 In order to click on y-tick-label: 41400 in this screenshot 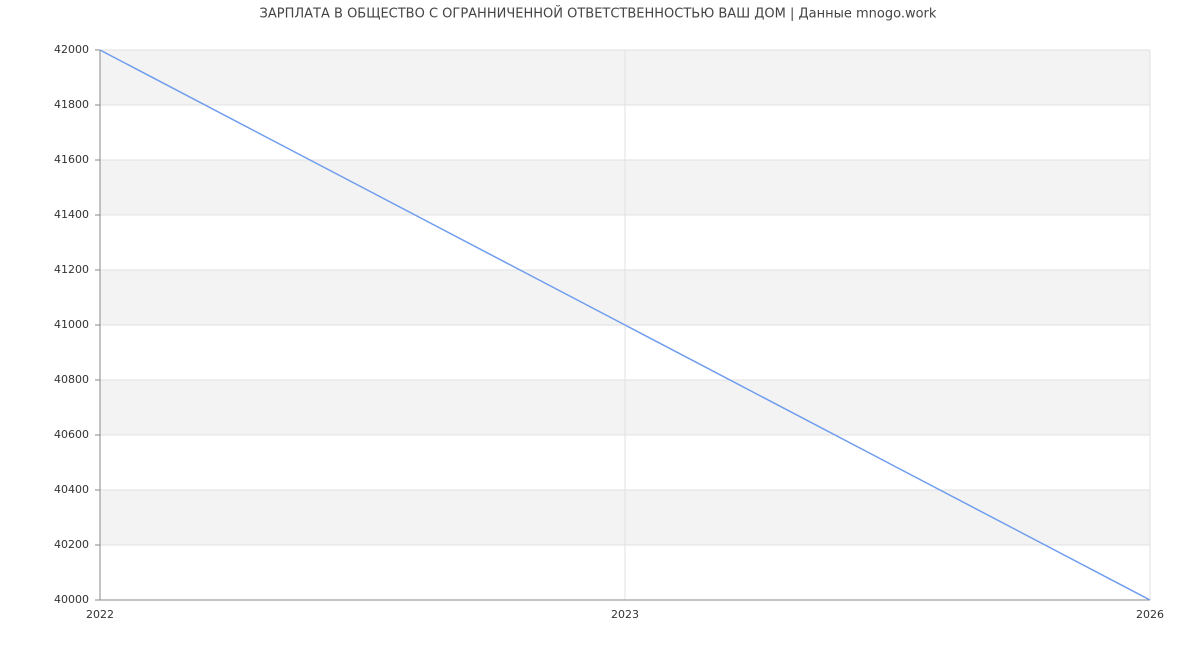, I will do `click(71, 214)`.